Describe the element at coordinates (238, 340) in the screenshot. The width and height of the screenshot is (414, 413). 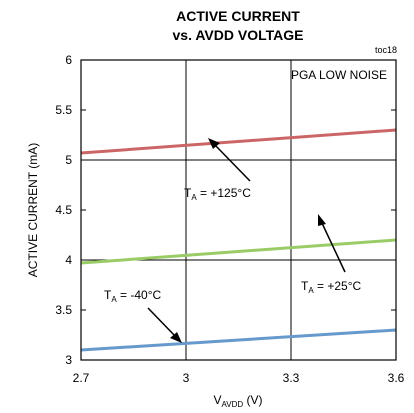
I see `series-line-neg40c` at that location.